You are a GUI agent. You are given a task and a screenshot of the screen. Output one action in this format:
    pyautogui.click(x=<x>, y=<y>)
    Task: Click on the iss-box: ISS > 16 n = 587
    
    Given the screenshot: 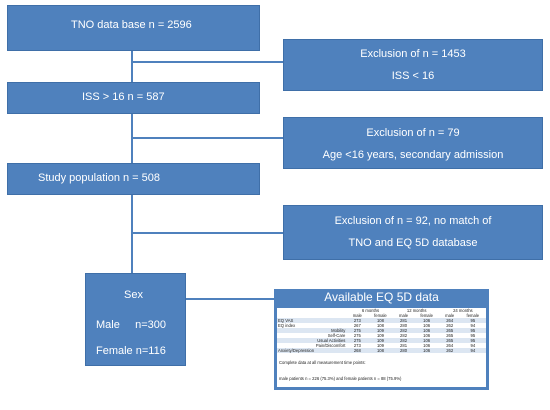 What is the action you would take?
    pyautogui.click(x=133, y=98)
    